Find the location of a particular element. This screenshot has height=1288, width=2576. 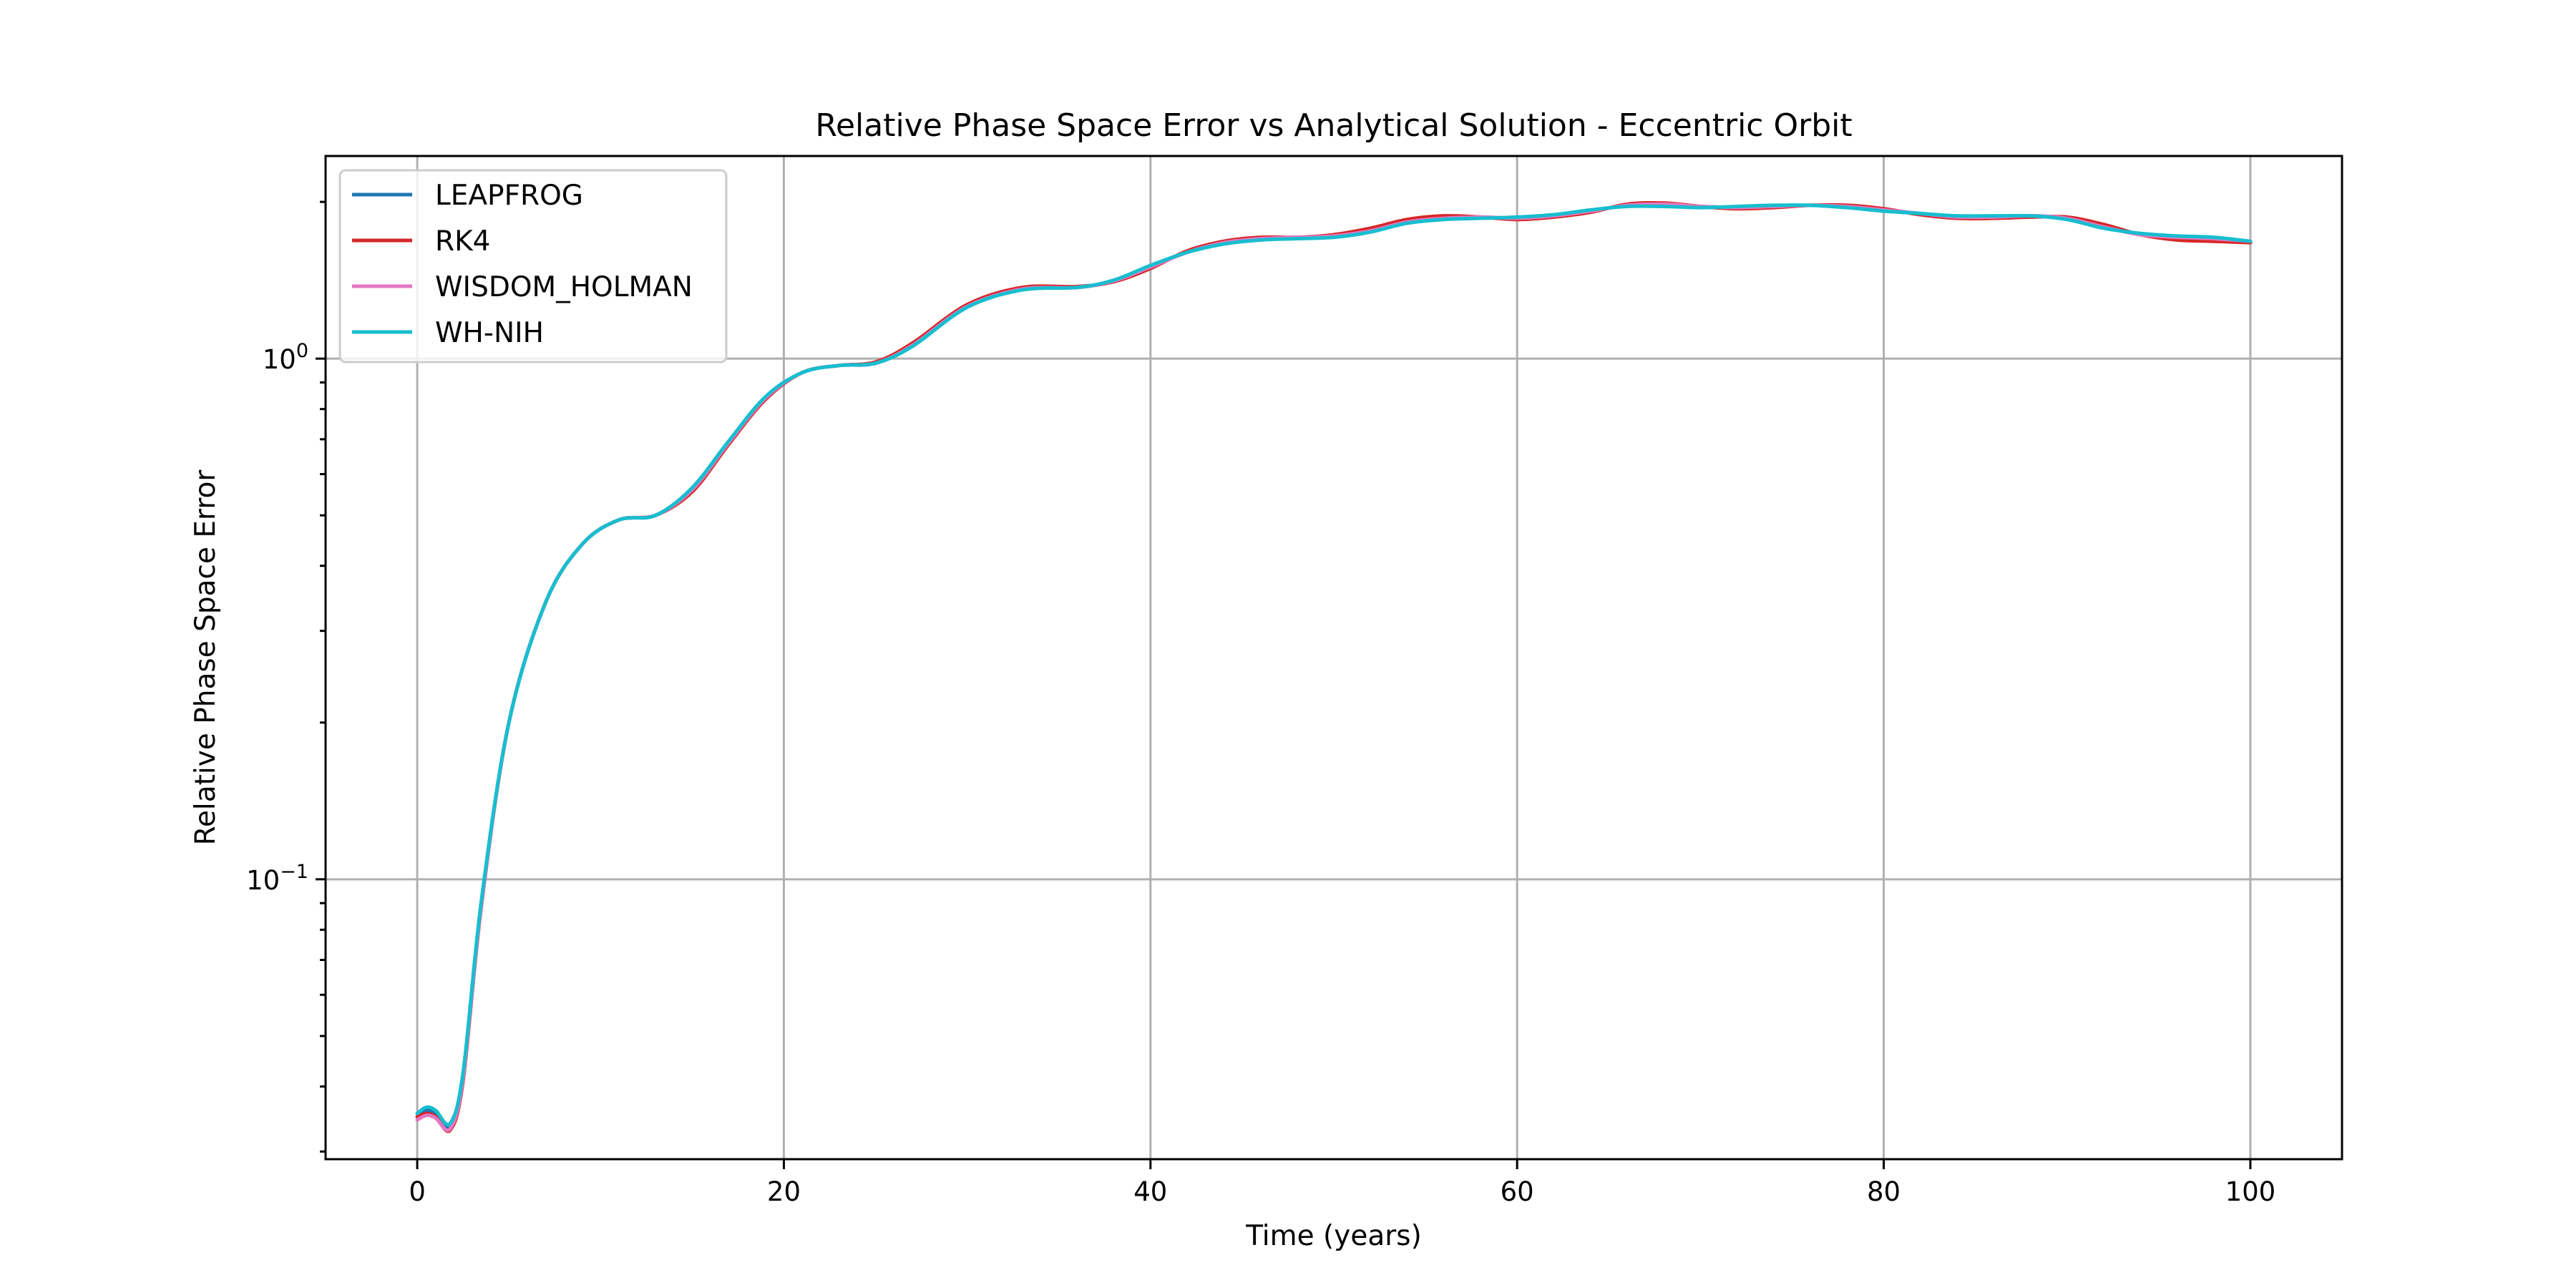

y-tick-label: 10⁻¹ is located at coordinates (277, 878).